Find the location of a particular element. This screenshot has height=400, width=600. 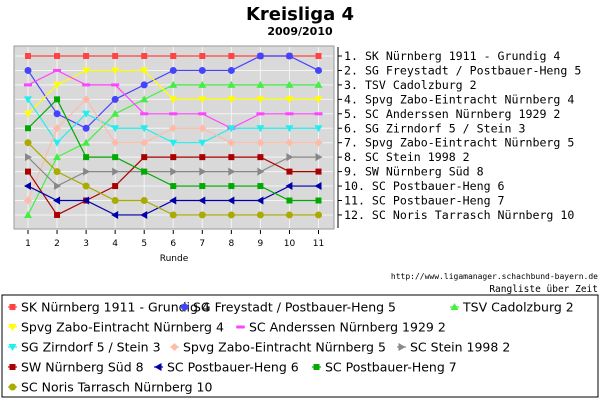

ranking-label: 6. SG Zirndorf 5 / Stein 3 is located at coordinates (435, 128).